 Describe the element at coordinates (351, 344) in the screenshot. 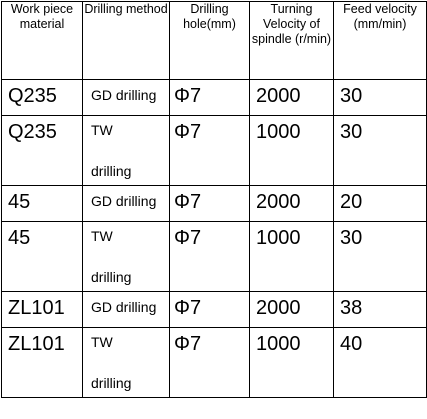

I see `feed-value: 40` at that location.